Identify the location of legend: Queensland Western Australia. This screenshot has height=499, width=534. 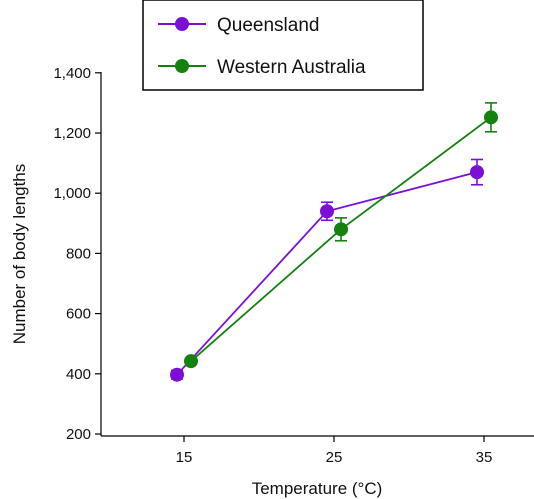
(283, 45).